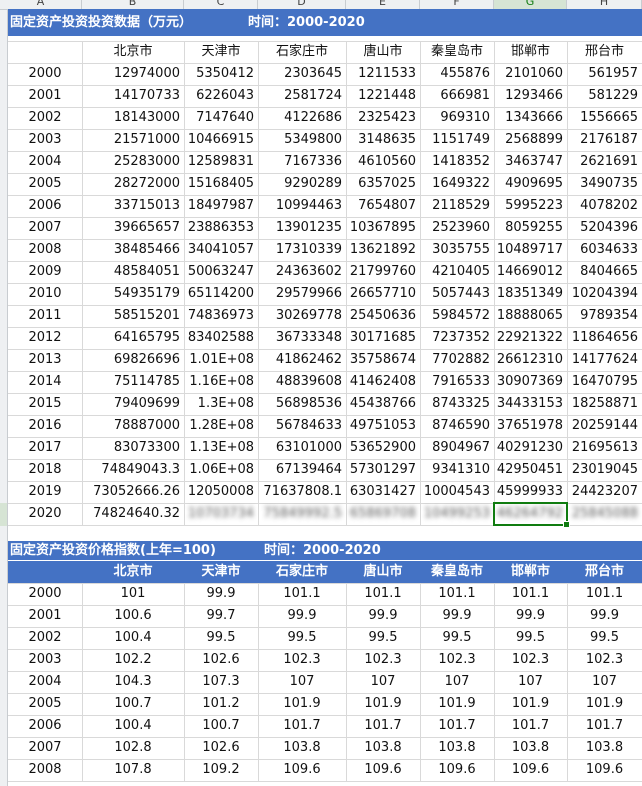 Image resolution: width=642 pixels, height=786 pixels. What do you see at coordinates (308, 447) in the screenshot?
I see `table1-value-cell: 63101000` at bounding box center [308, 447].